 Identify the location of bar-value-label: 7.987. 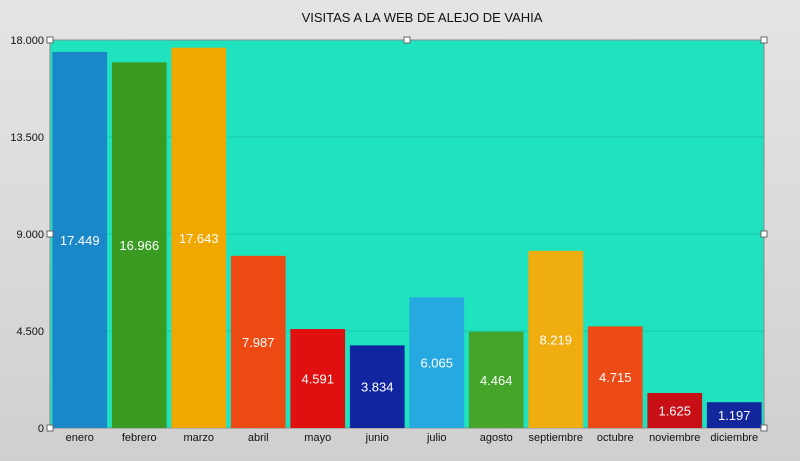
(258, 342).